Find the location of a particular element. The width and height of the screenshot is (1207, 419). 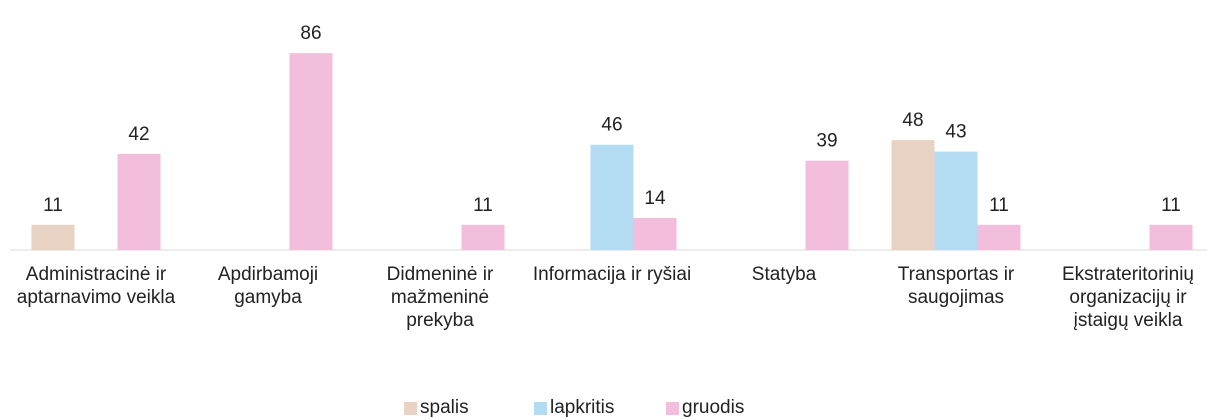

legend-item: spalis is located at coordinates (436, 408).